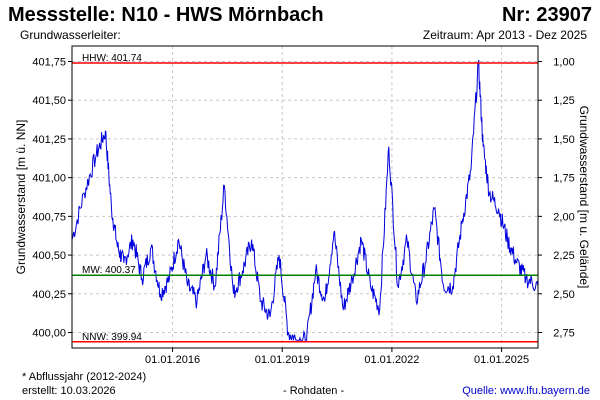  What do you see at coordinates (112, 58) in the screenshot?
I see `hhw-label: HHW: 401.74` at bounding box center [112, 58].